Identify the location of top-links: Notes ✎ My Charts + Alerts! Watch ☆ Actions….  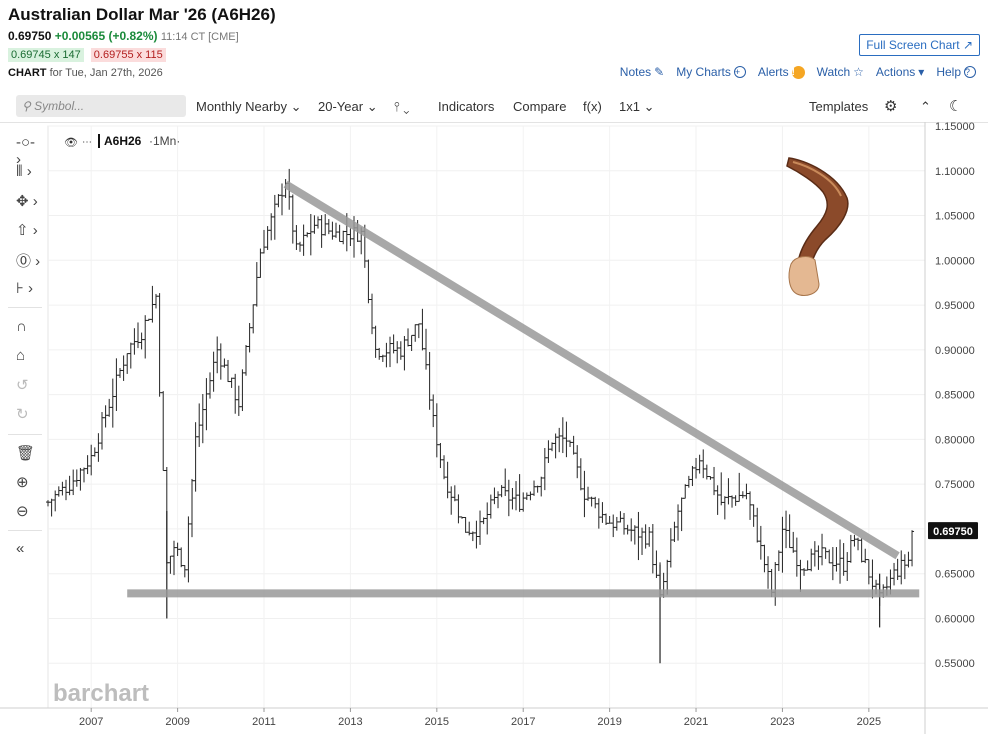
(798, 72).